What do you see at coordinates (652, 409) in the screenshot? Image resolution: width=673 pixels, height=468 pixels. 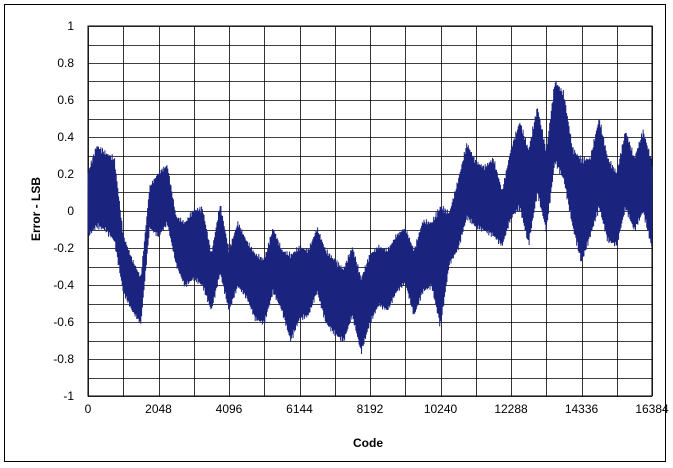 I see `x-tick-label: 16384` at bounding box center [652, 409].